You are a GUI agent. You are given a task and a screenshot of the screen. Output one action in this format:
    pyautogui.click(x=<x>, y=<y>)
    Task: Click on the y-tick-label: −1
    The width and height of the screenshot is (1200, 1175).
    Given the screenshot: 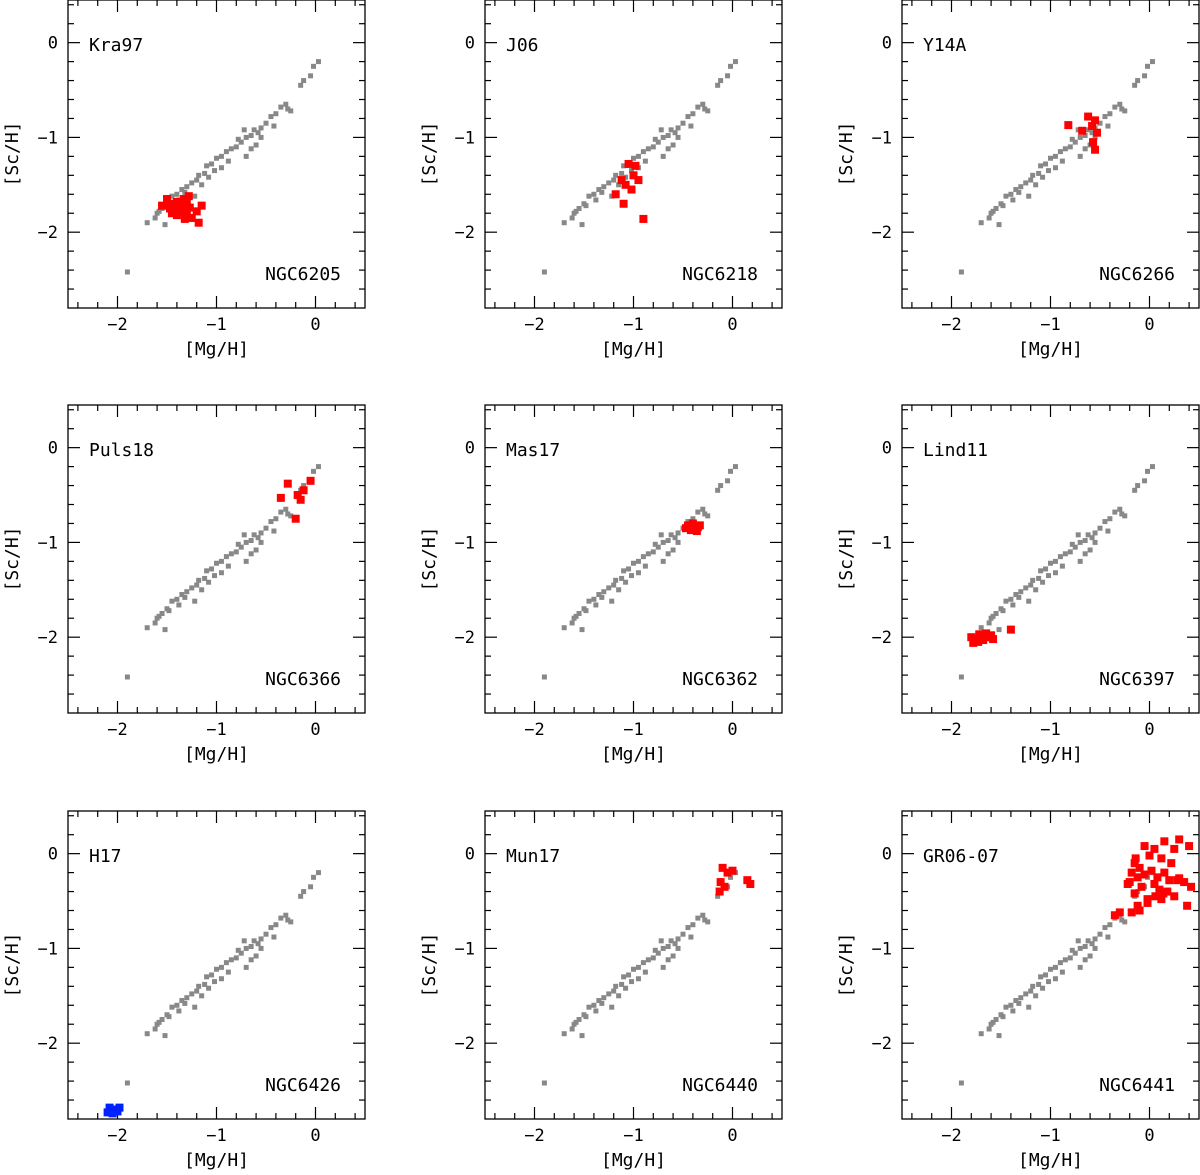 What is the action you would take?
    pyautogui.click(x=882, y=949)
    